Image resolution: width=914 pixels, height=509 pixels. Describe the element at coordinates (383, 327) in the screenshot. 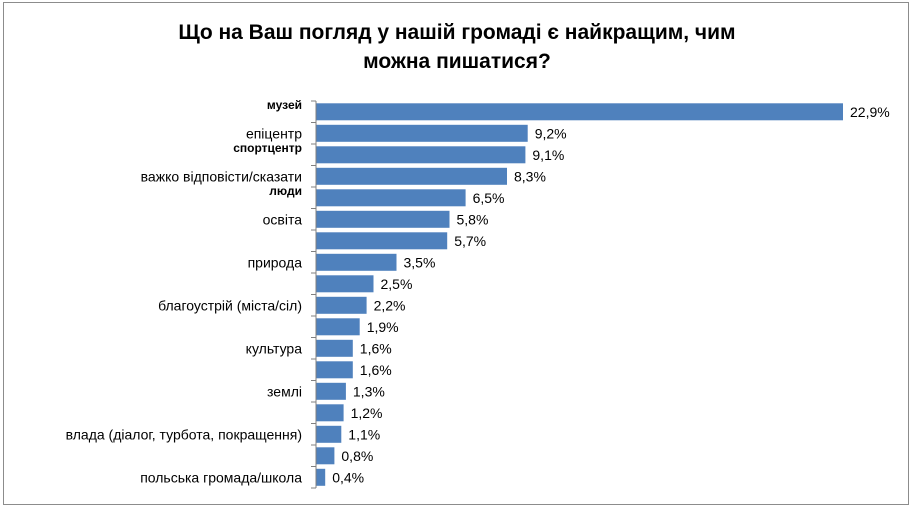

I see `data-label-10: 1,9%` at that location.